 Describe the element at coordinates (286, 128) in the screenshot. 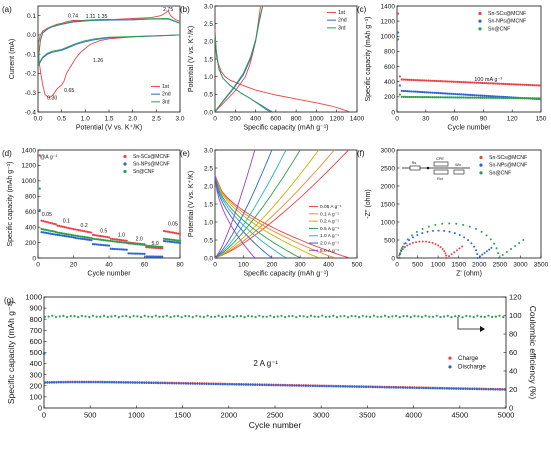

I see `x-axis-label: Specific capacity (mAh g⁻¹)` at that location.